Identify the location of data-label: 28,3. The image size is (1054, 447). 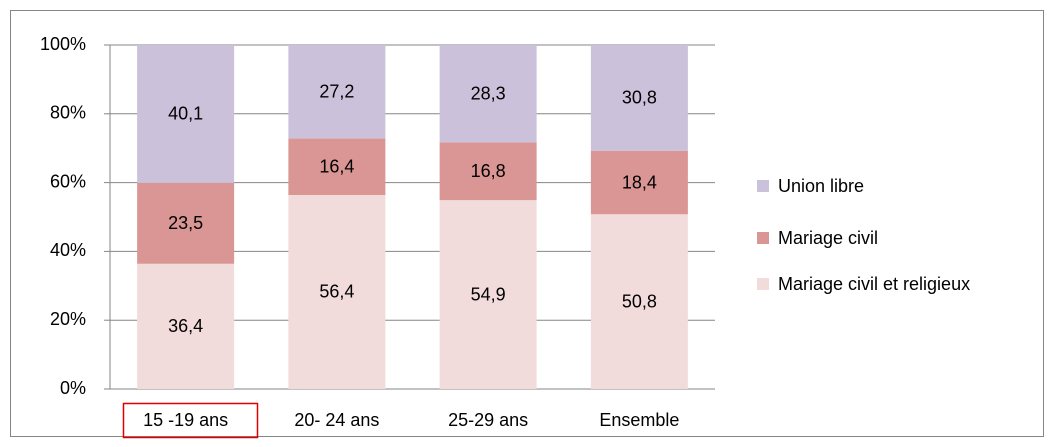
(488, 93).